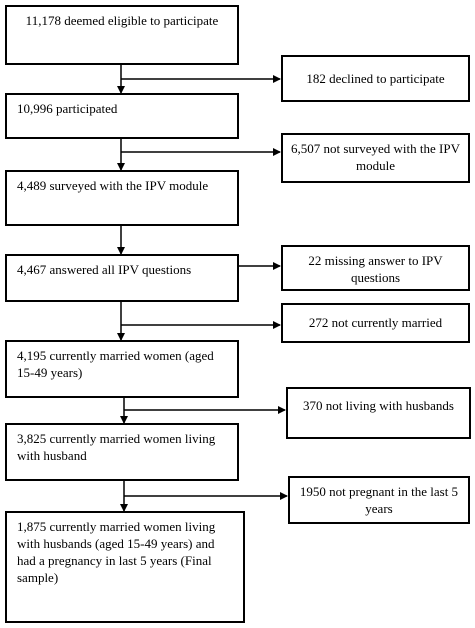 Image resolution: width=475 pixels, height=628 pixels. Describe the element at coordinates (378, 405) in the screenshot. I see `exclusion-not-living-text: 370 not living with husbands` at that location.